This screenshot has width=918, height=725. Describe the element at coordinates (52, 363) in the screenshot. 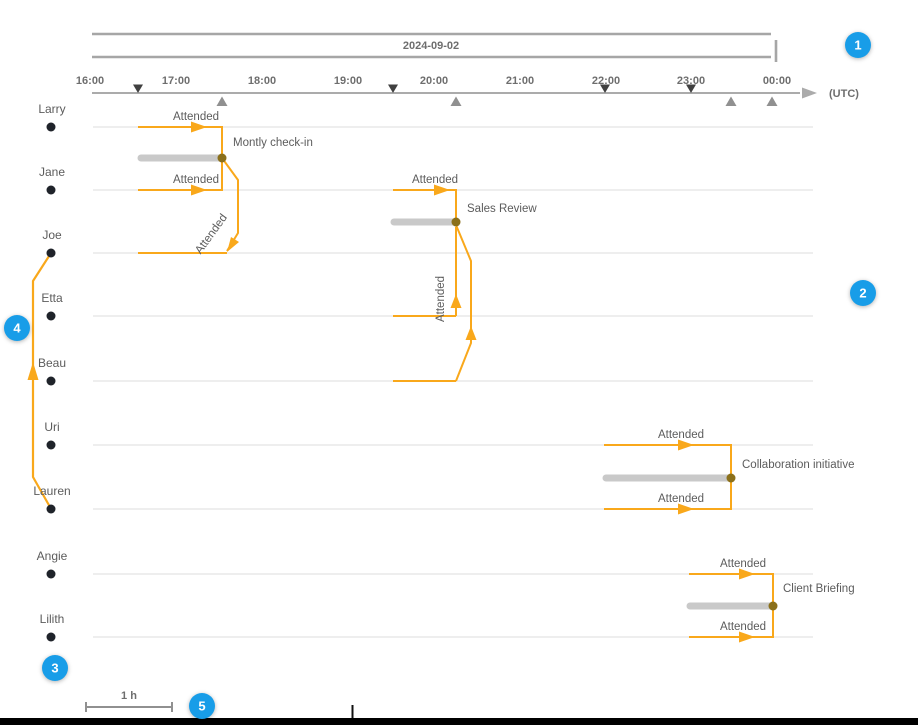

I see `person-name-beau: Beau` at that location.